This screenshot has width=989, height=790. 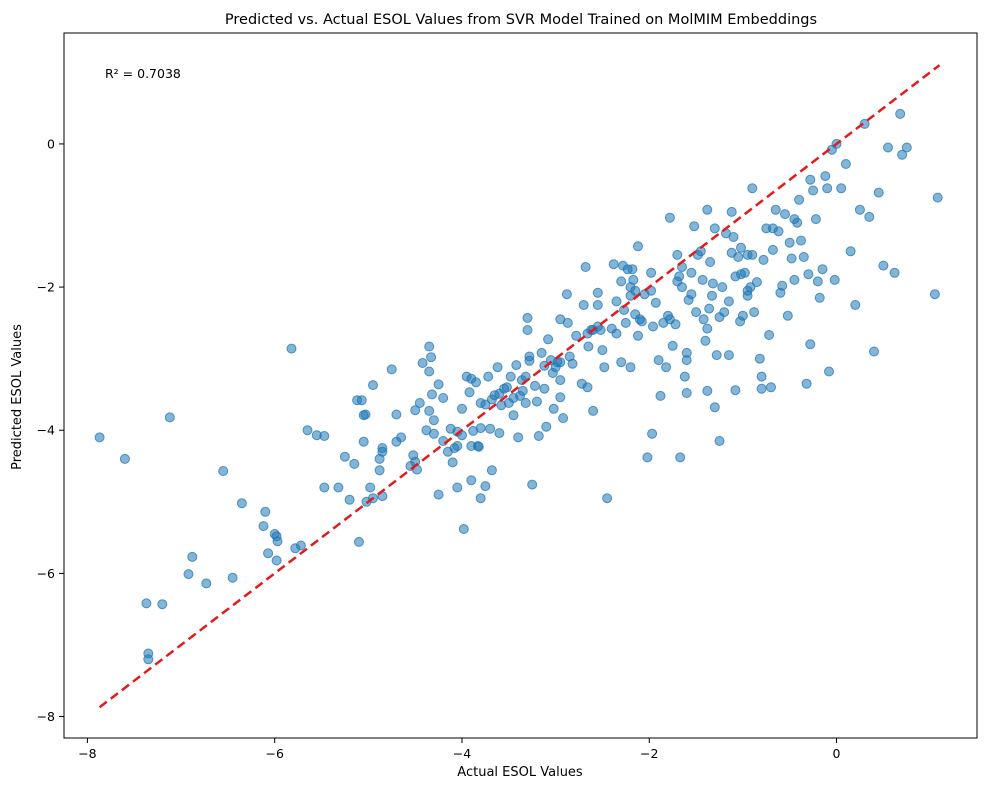 What do you see at coordinates (46, 430) in the screenshot?
I see `y-tick-label: −4` at bounding box center [46, 430].